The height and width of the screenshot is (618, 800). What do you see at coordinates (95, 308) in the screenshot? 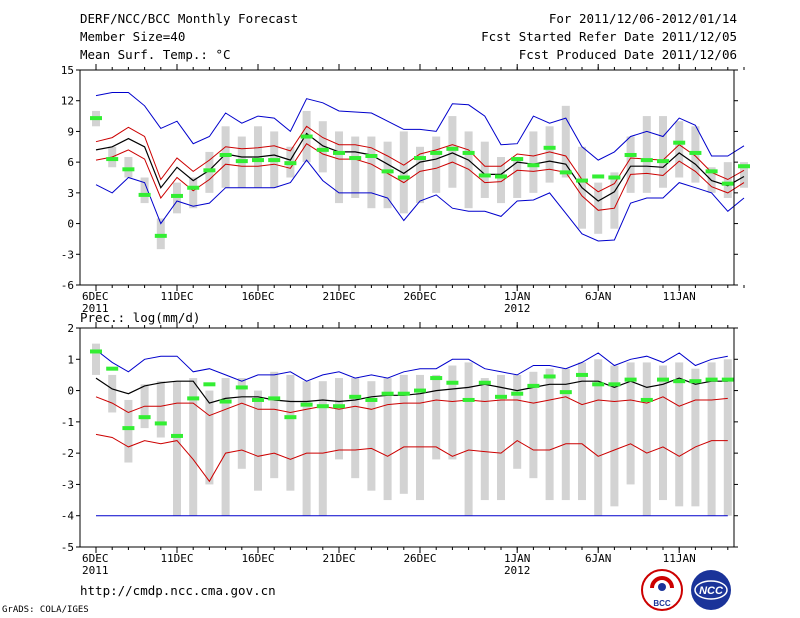
I see `temp-x-year-label: 2011` at bounding box center [95, 308].